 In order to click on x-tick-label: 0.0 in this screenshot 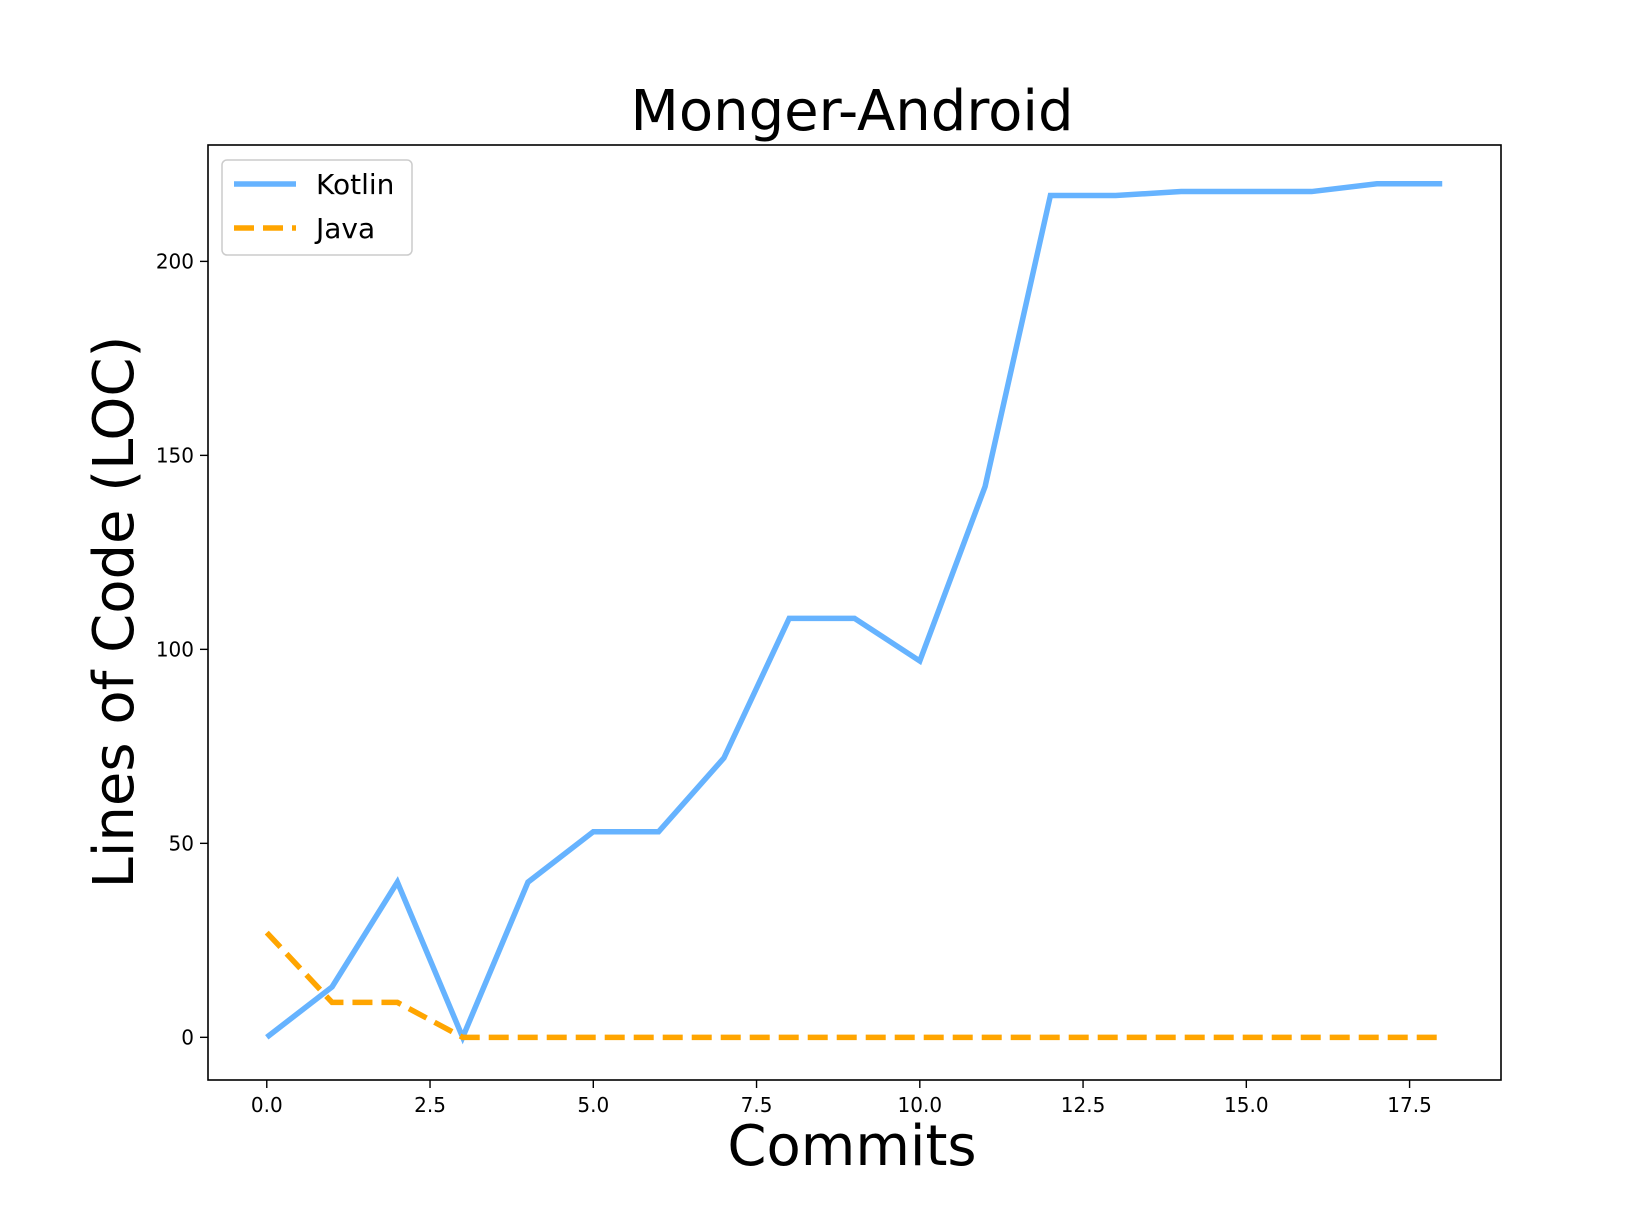, I will do `click(267, 1105)`.